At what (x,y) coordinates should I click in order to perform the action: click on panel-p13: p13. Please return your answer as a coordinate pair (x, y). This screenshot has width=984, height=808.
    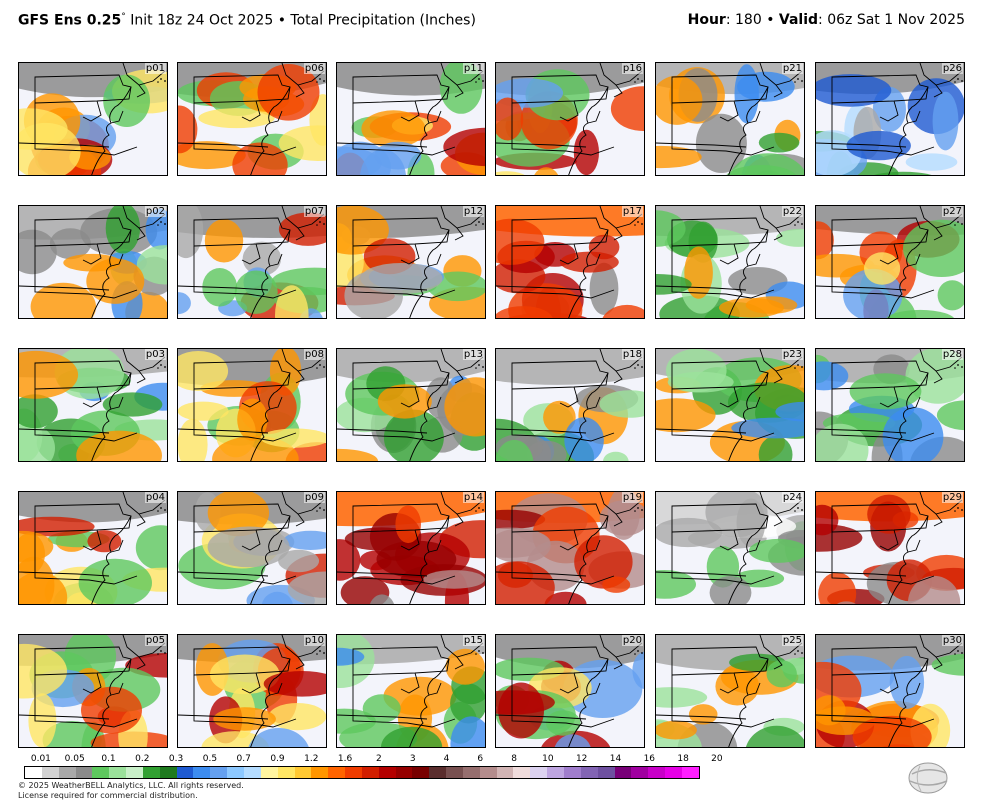
    Looking at the image, I should click on (411, 405).